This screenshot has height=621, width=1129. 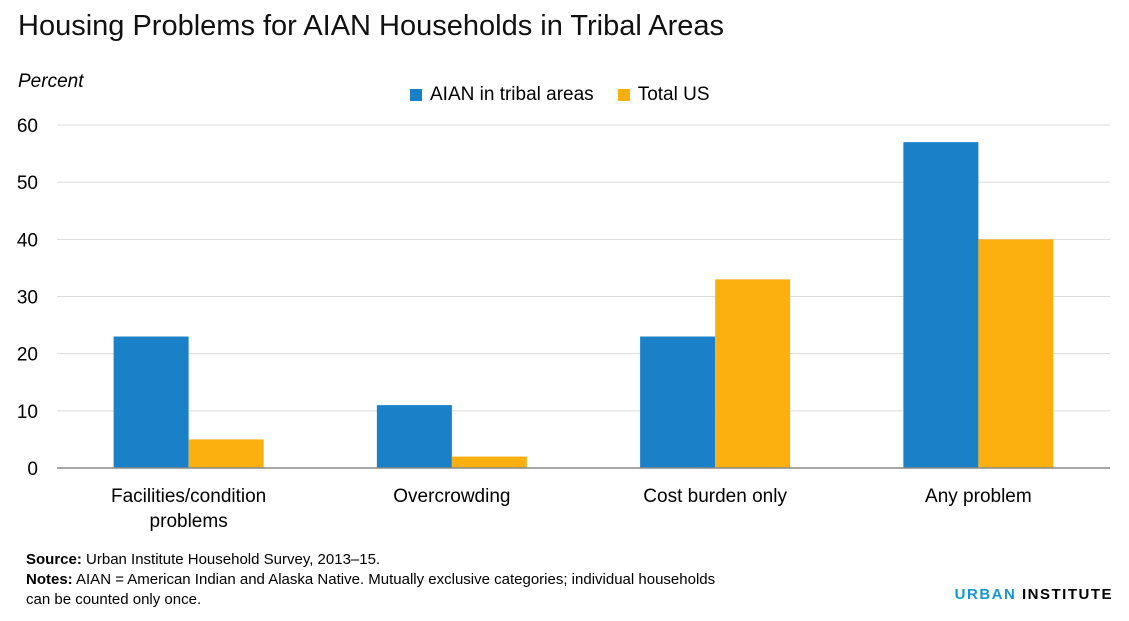 I want to click on legend-item-total-us: Total US, so click(x=663, y=95).